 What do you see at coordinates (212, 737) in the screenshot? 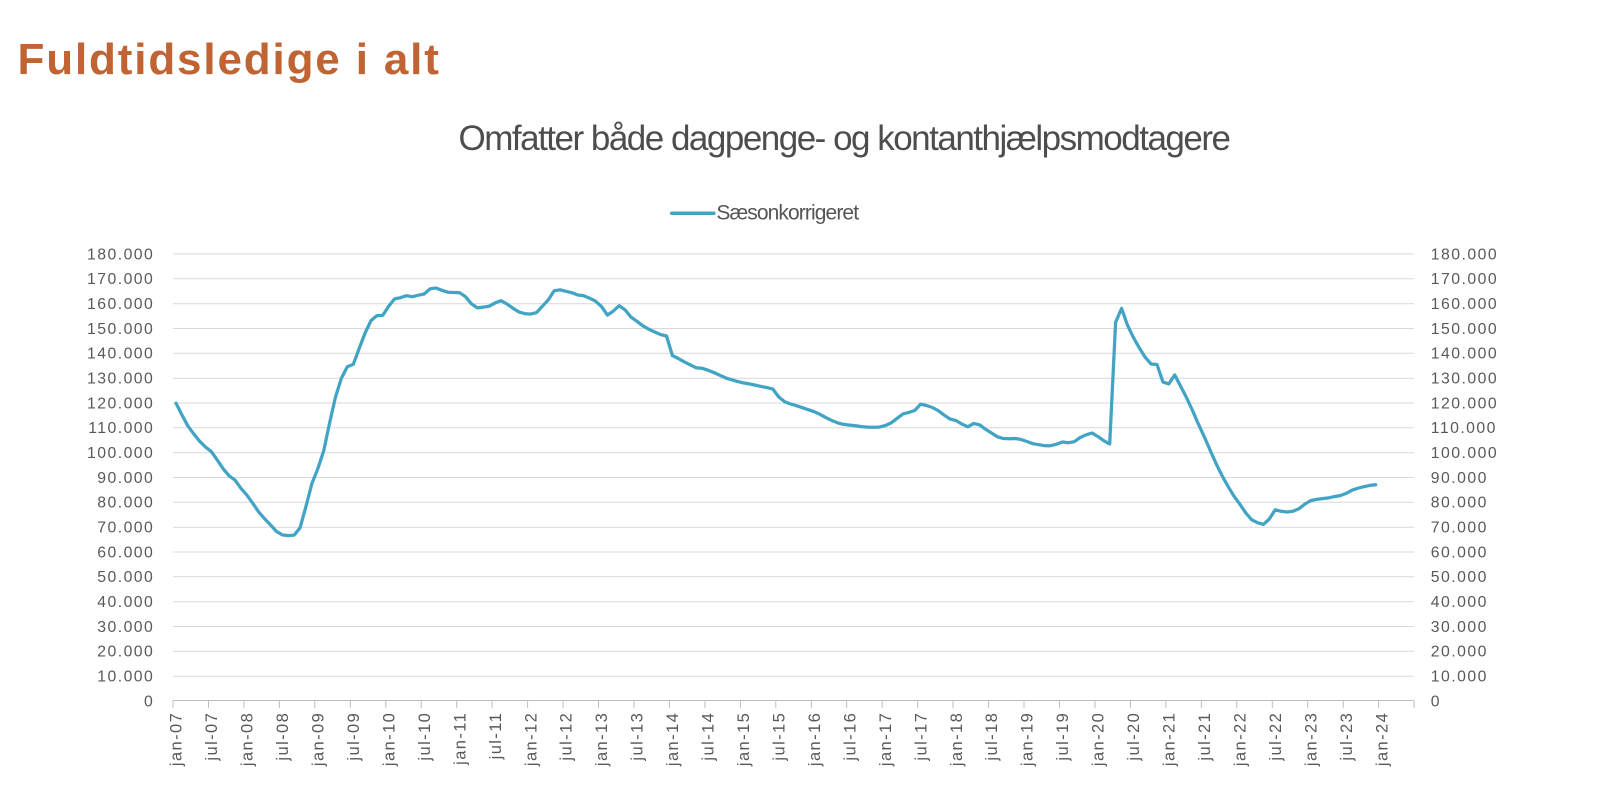
I see `svg-text: jul-07` at bounding box center [212, 737].